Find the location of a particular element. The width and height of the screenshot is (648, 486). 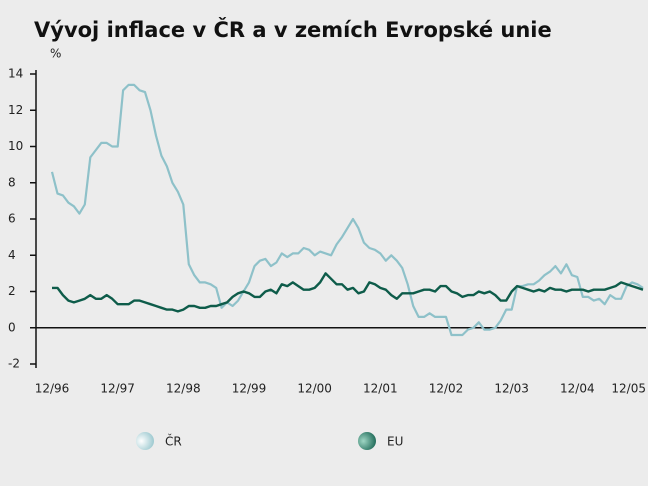

y-tick-label: 10 is located at coordinates (15, 146).